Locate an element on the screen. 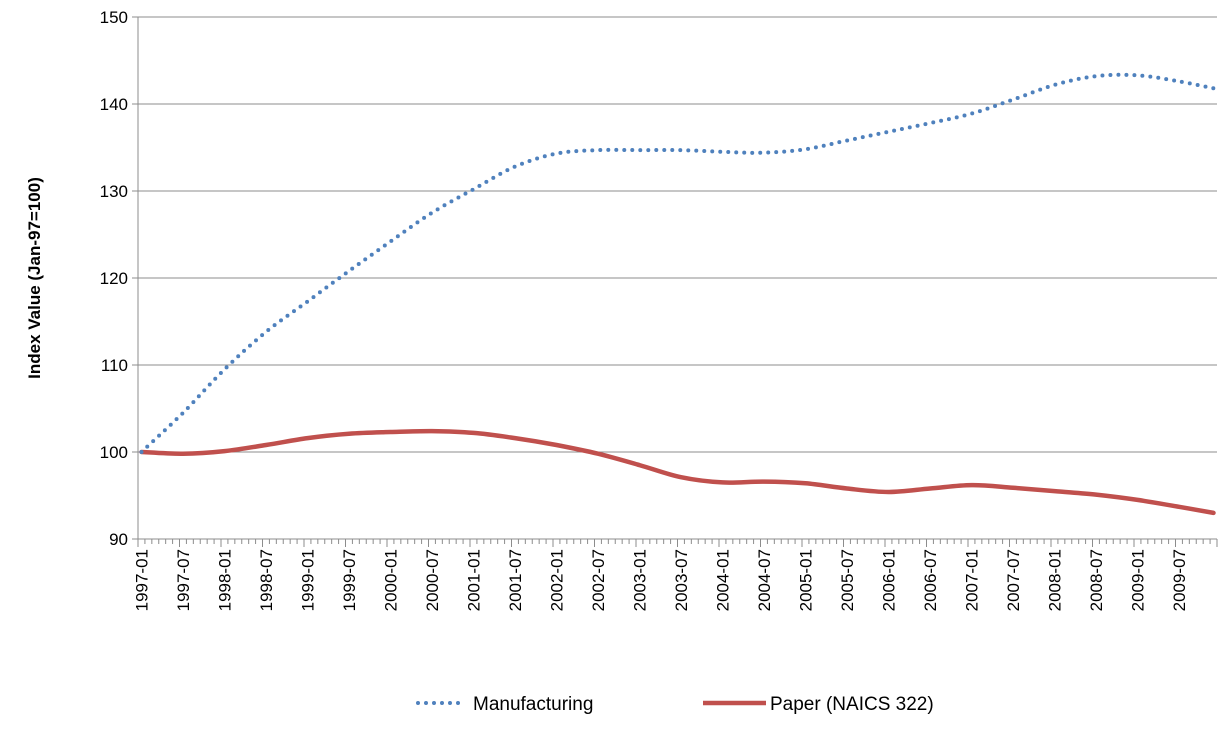  x-tick-label: 1999-07 is located at coordinates (349, 580).